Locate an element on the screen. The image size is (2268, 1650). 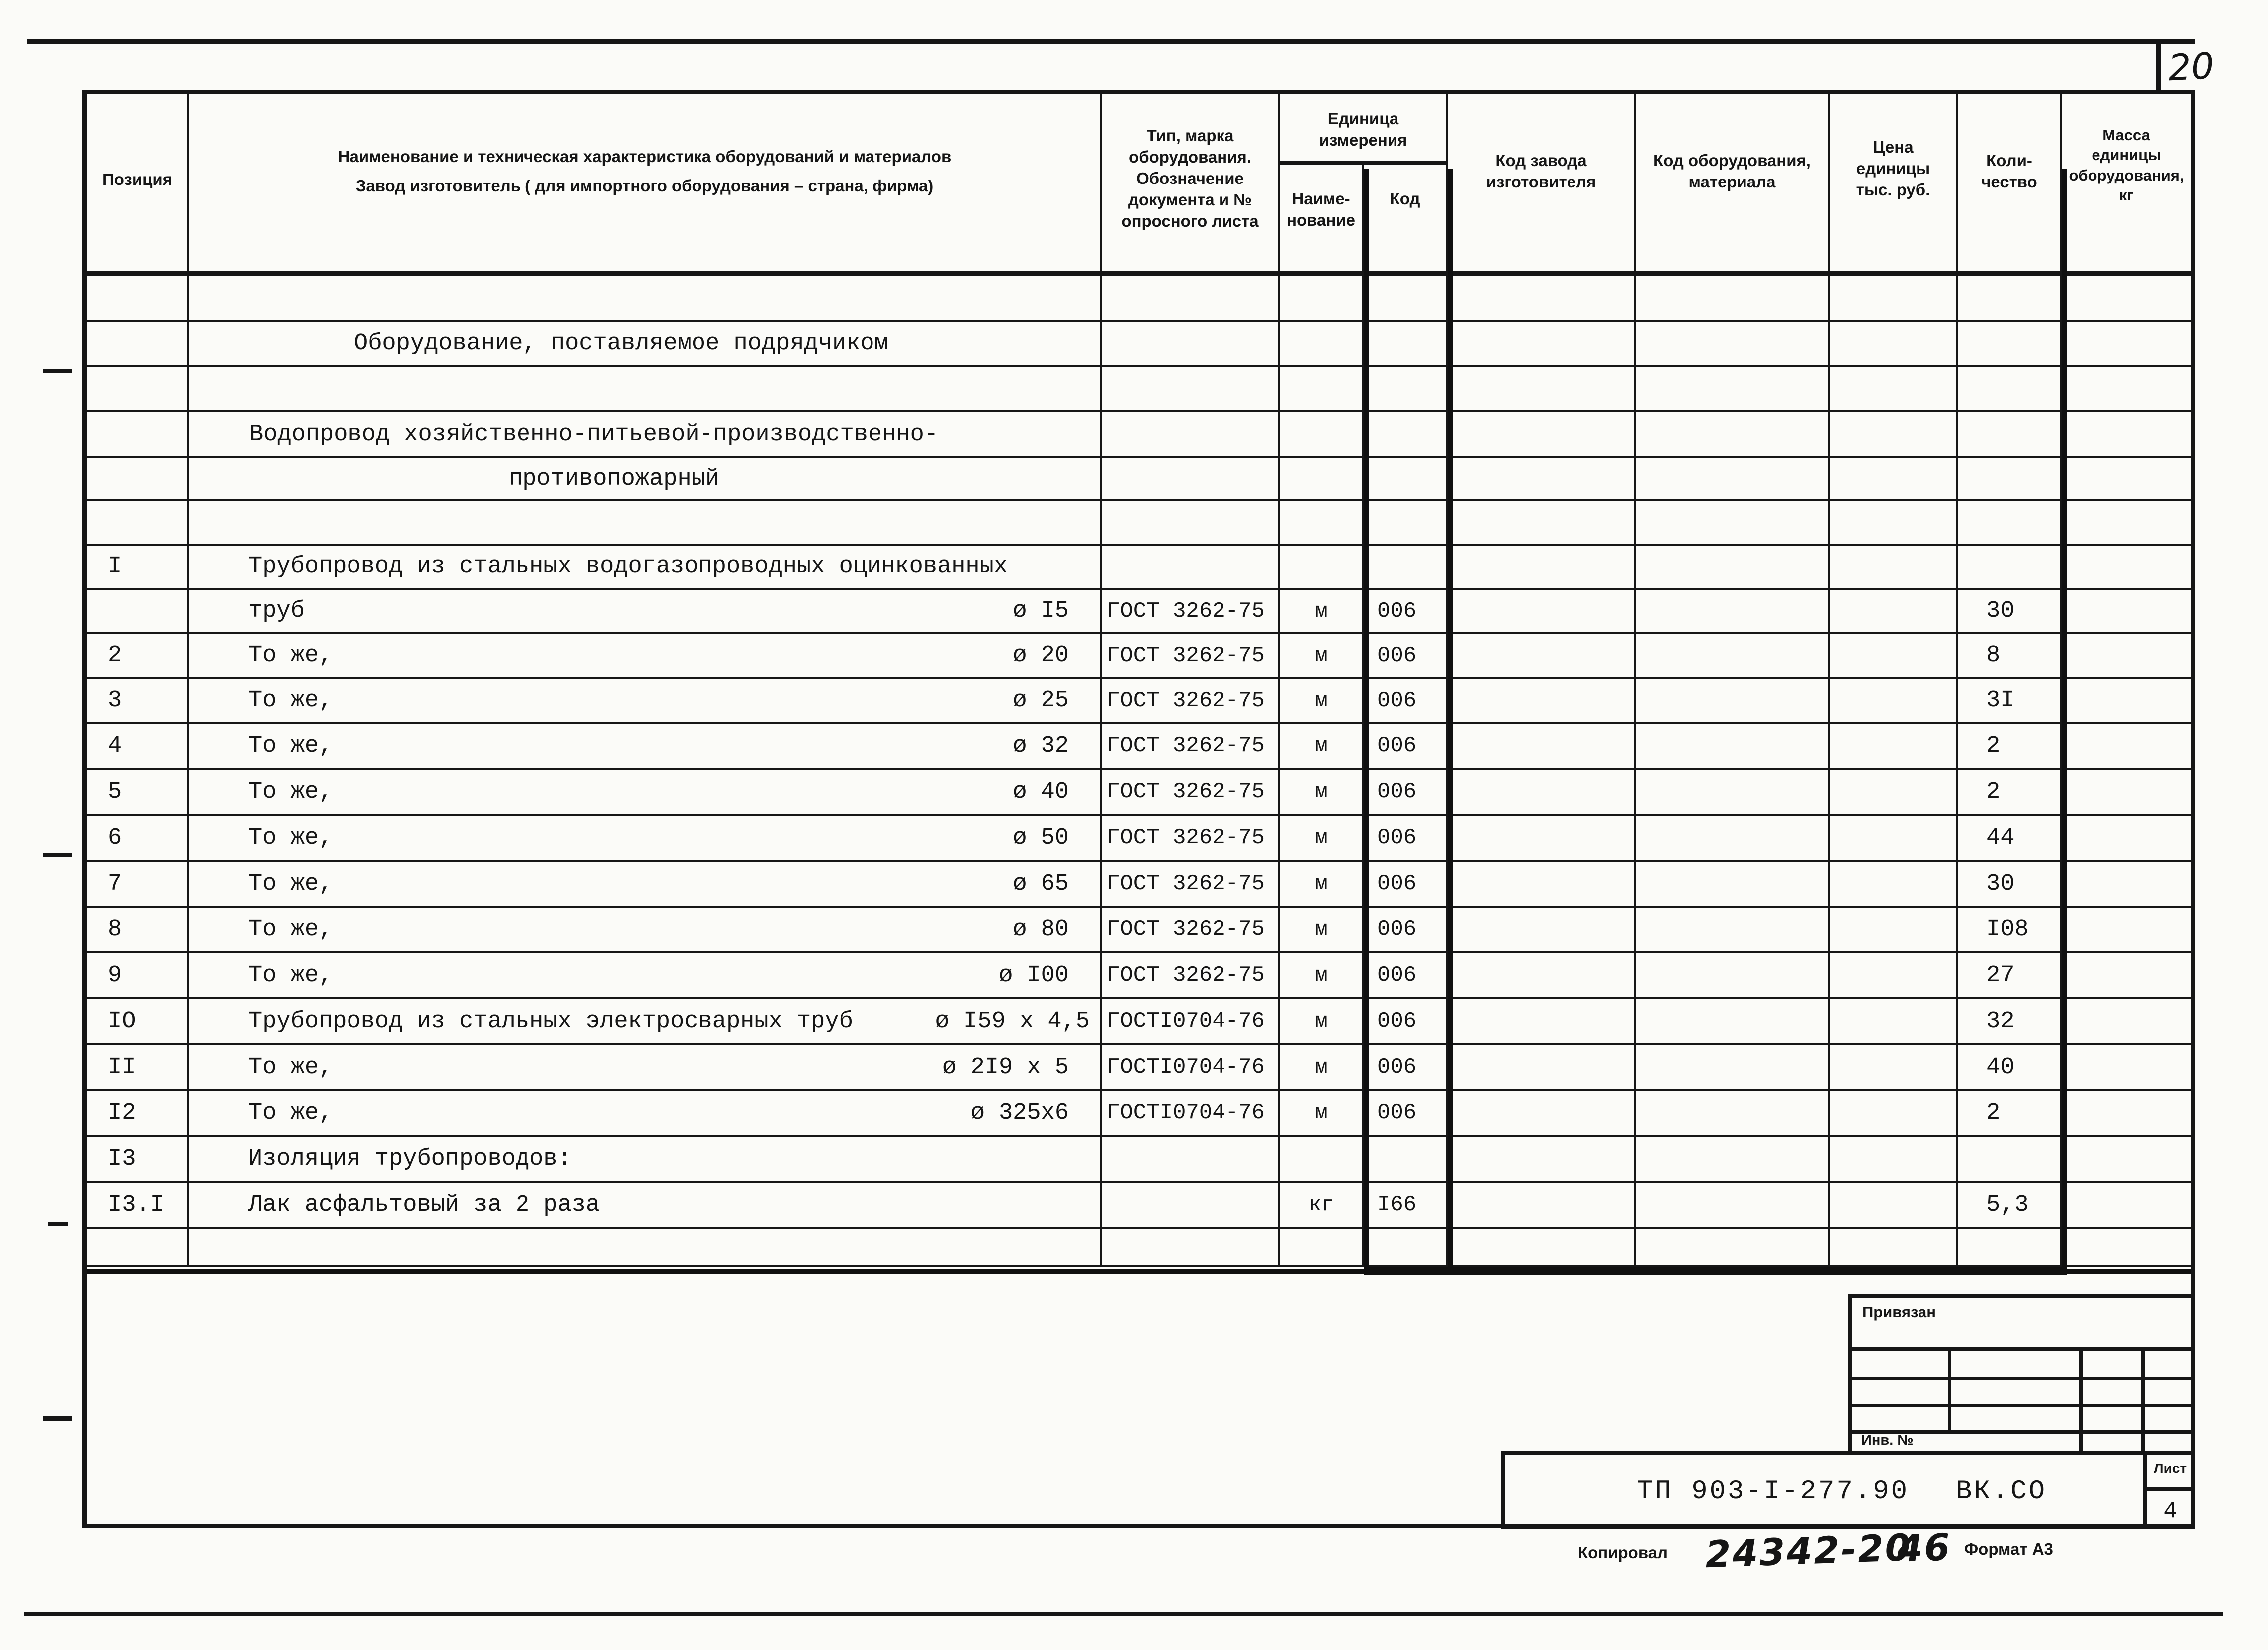
cell-position-value: 7 is located at coordinates (115, 883).